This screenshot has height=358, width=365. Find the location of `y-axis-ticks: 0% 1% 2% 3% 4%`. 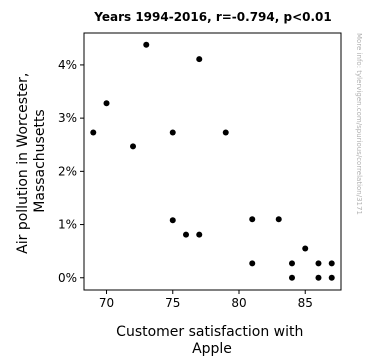

y-axis-ticks: 0% 1% 2% 3% 4% is located at coordinates (71, 171).